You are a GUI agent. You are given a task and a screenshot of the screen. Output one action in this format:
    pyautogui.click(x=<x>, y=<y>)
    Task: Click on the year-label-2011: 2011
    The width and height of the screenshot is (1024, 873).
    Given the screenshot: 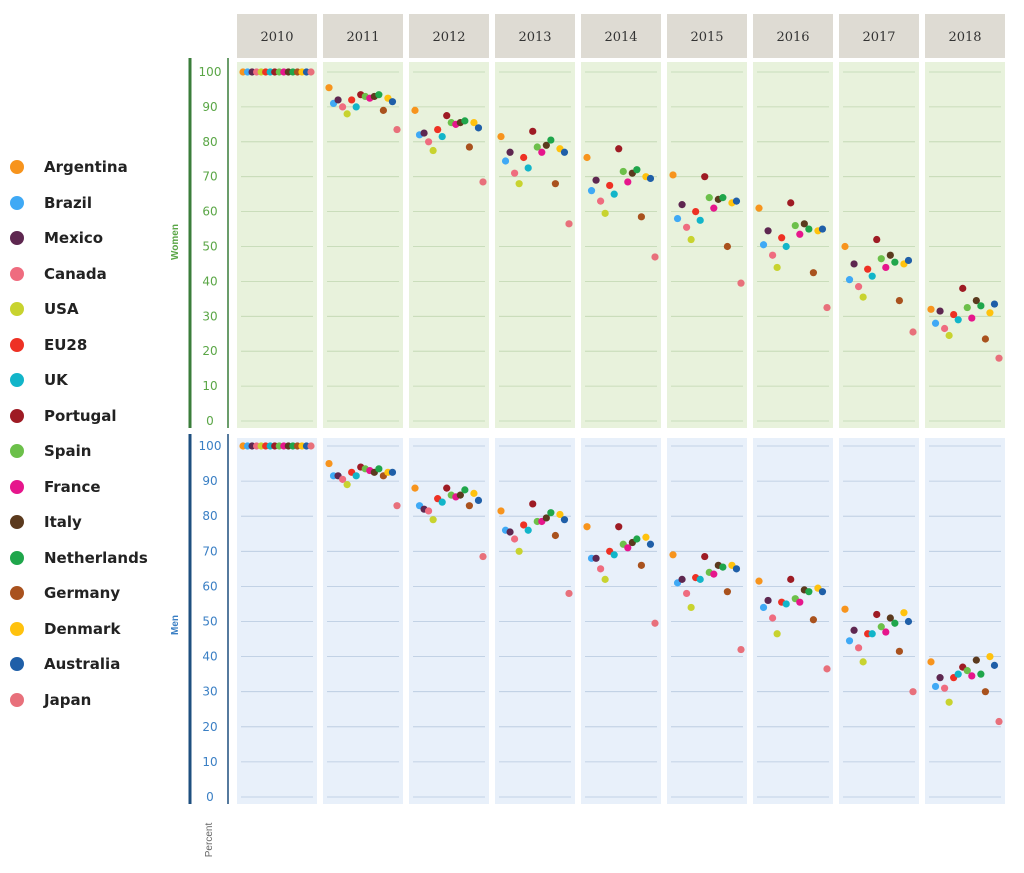 What is the action you would take?
    pyautogui.click(x=362, y=37)
    